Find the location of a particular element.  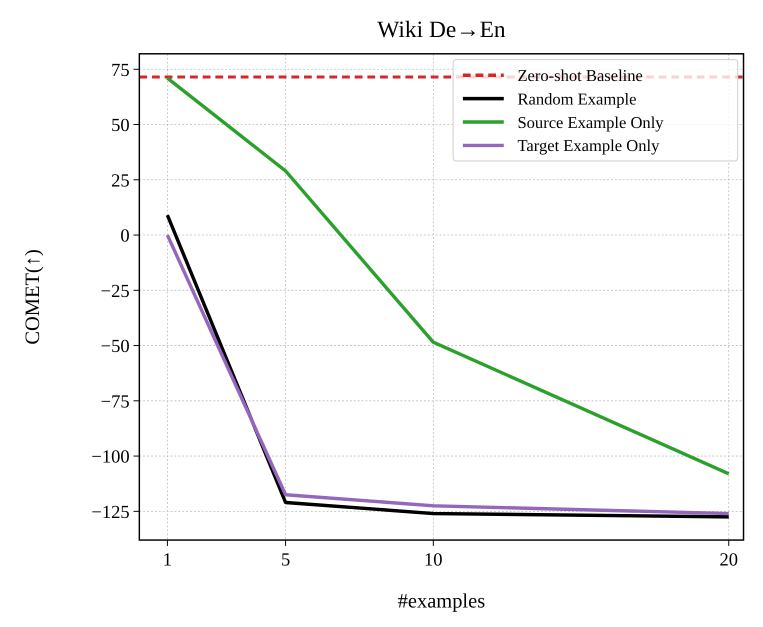

y-tick-label: 25 is located at coordinates (120, 181).